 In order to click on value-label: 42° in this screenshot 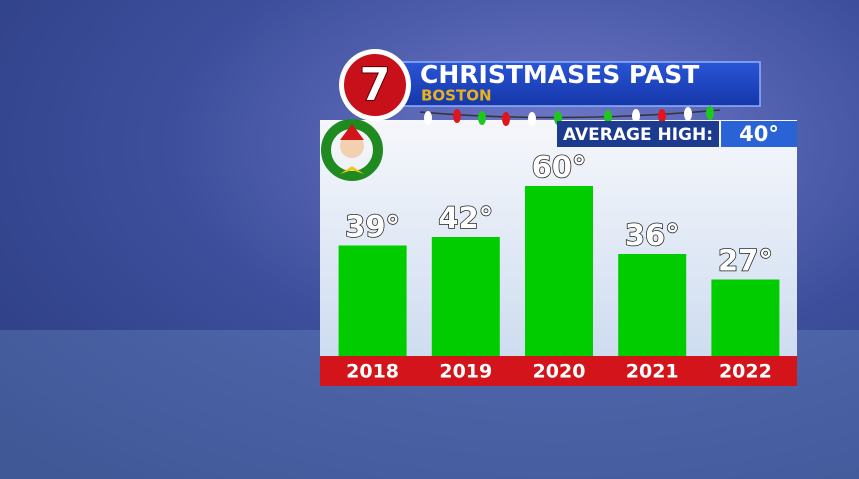, I will do `click(465, 218)`.